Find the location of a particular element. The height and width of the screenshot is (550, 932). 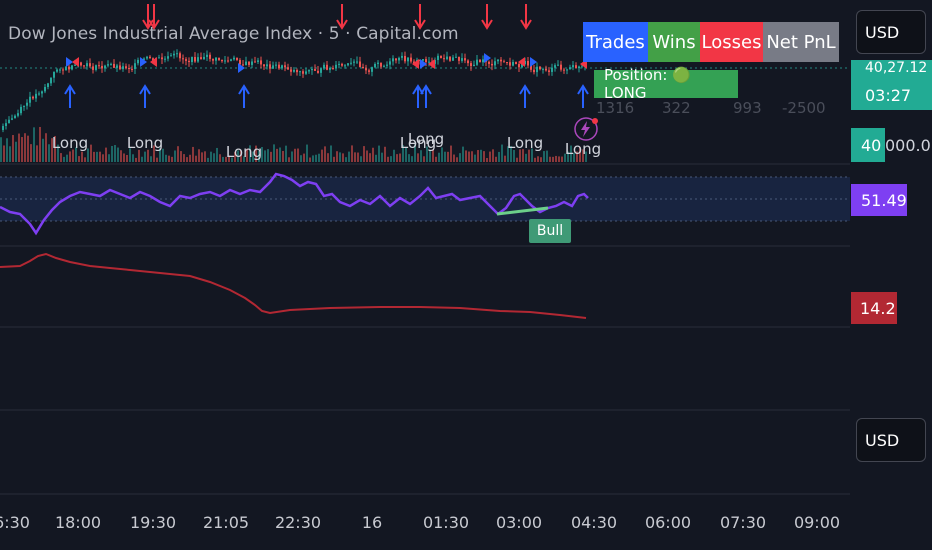

wins-value: 322 is located at coordinates (676, 108).